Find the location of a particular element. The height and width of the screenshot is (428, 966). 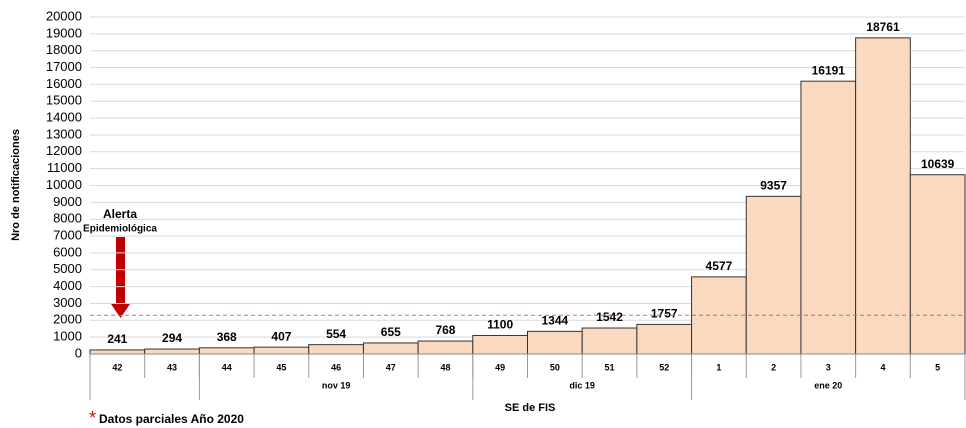

x-tick-label: 43 is located at coordinates (172, 367).